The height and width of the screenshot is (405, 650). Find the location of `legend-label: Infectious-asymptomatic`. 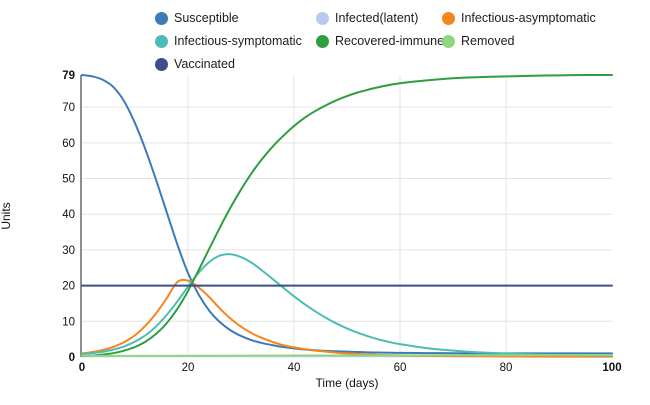

legend-label: Infectious-asymptomatic is located at coordinates (528, 18).